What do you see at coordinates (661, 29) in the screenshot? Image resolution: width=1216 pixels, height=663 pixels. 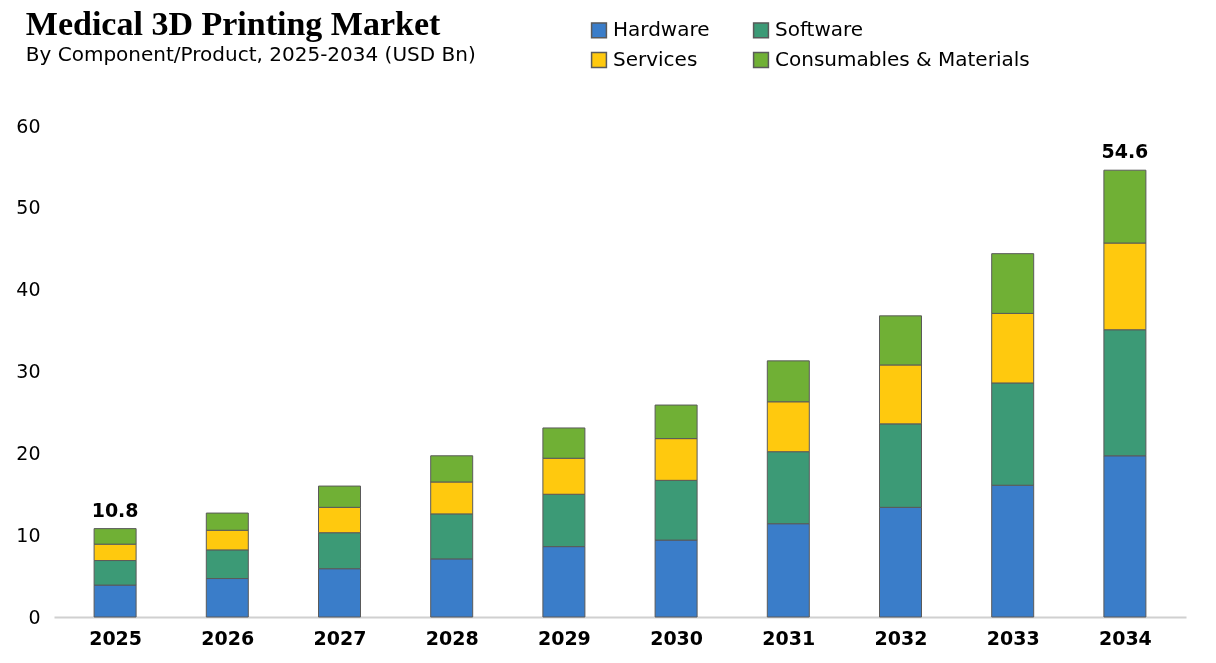 I see `legend-label: Hardware` at bounding box center [661, 29].